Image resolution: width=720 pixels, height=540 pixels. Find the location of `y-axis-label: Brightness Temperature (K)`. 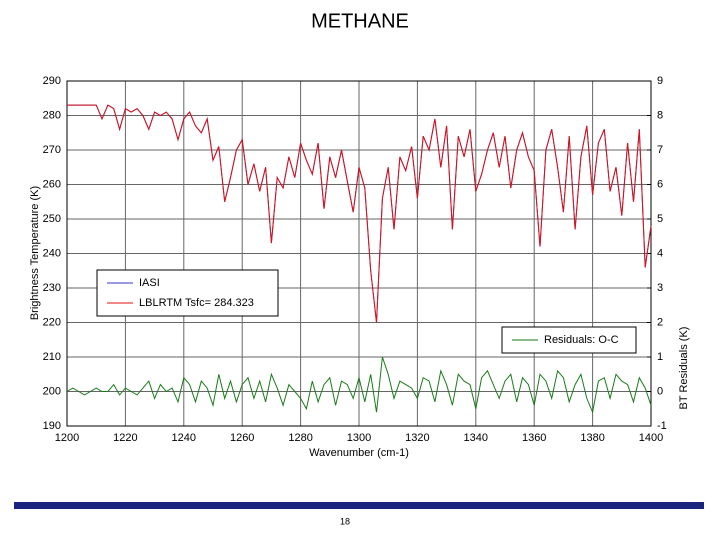

y-axis-label: Brightness Temperature (K) is located at coordinates (35, 253).